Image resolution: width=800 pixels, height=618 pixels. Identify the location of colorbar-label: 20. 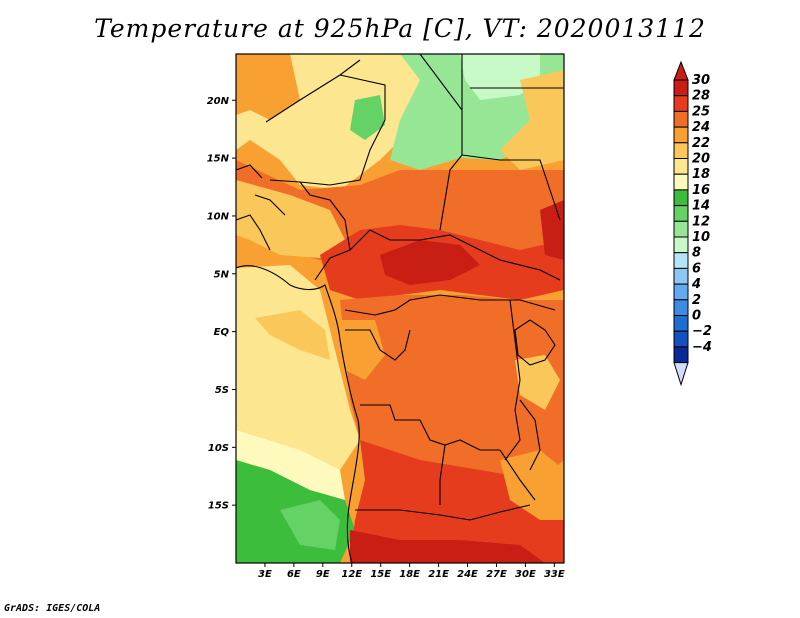
(701, 159).